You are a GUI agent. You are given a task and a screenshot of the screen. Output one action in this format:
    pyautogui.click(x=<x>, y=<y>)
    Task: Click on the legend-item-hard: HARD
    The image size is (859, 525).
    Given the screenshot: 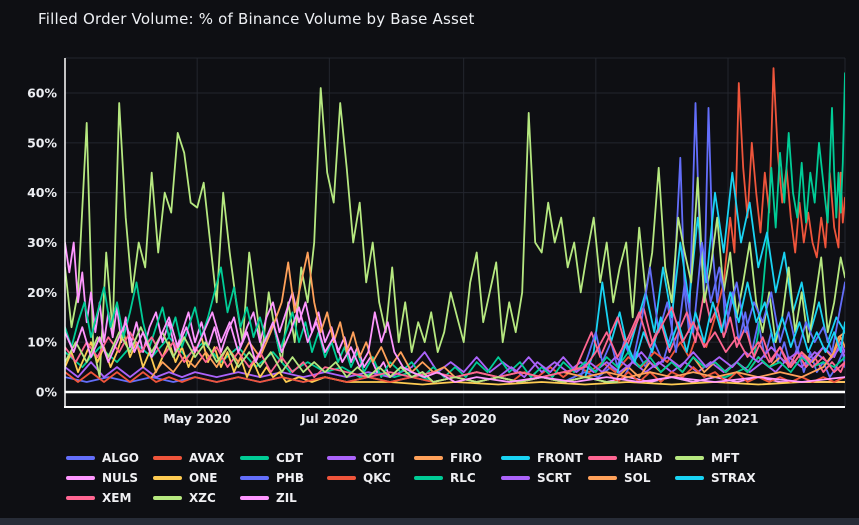 What is the action you would take?
    pyautogui.click(x=631, y=458)
    